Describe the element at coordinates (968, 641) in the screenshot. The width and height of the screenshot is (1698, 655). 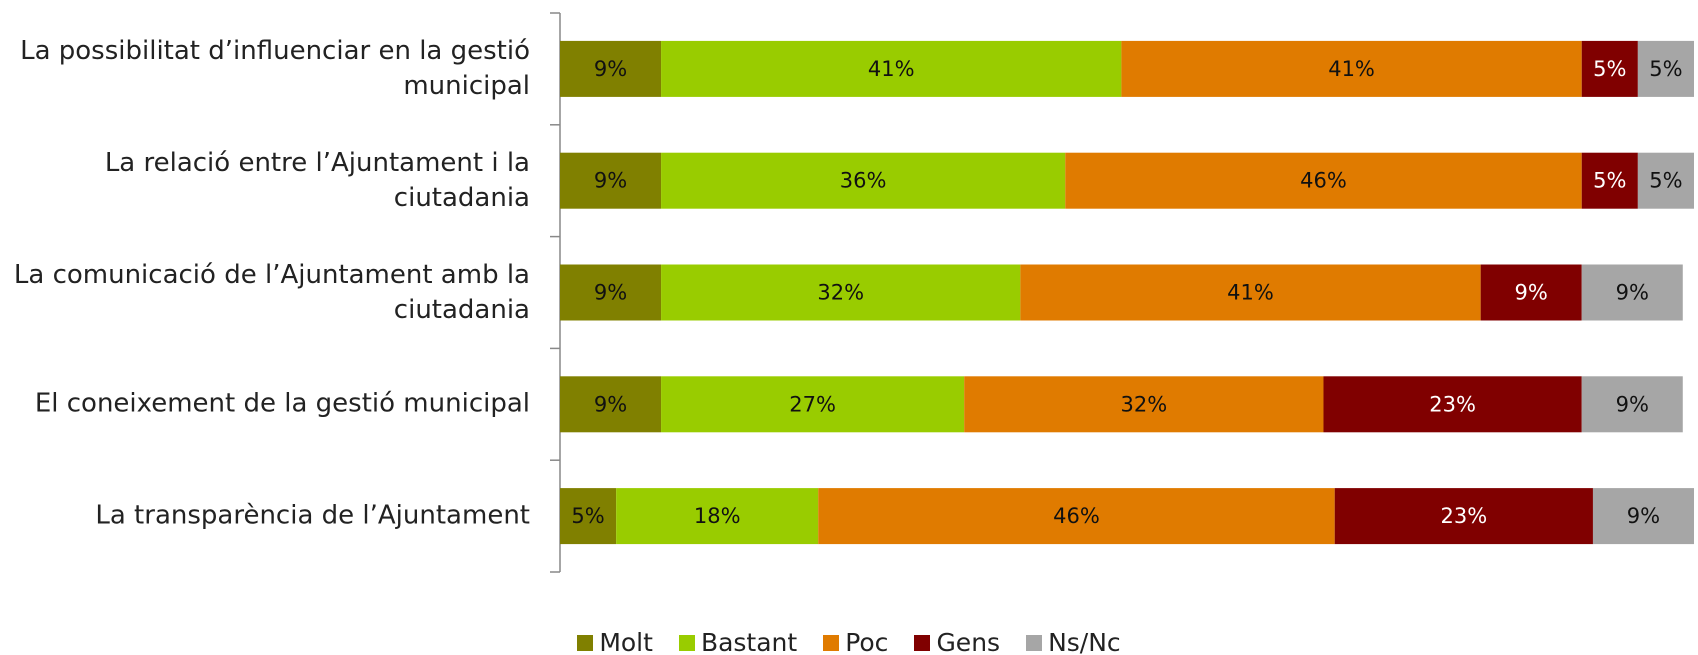
I see `legend-label: Gens` at that location.